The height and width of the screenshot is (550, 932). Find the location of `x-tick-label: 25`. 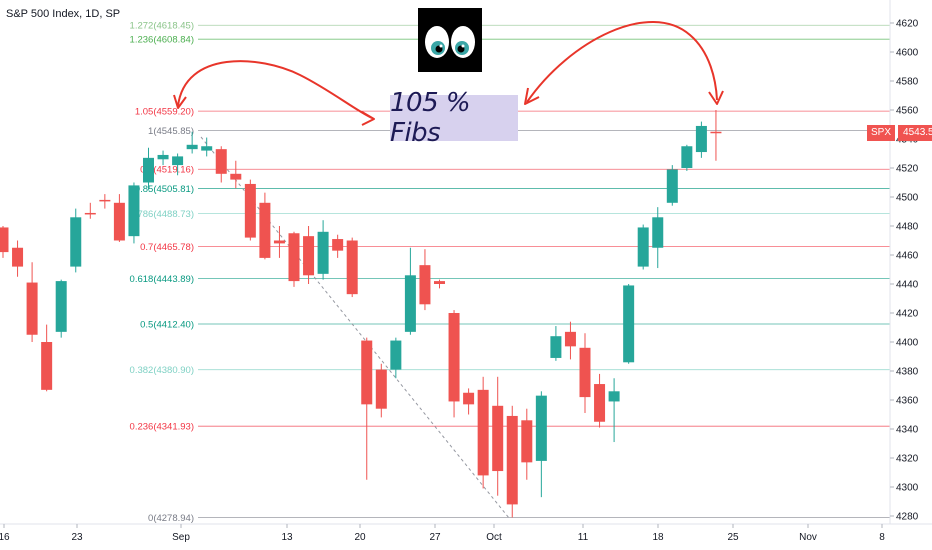

x-tick-label: 25 is located at coordinates (733, 537).